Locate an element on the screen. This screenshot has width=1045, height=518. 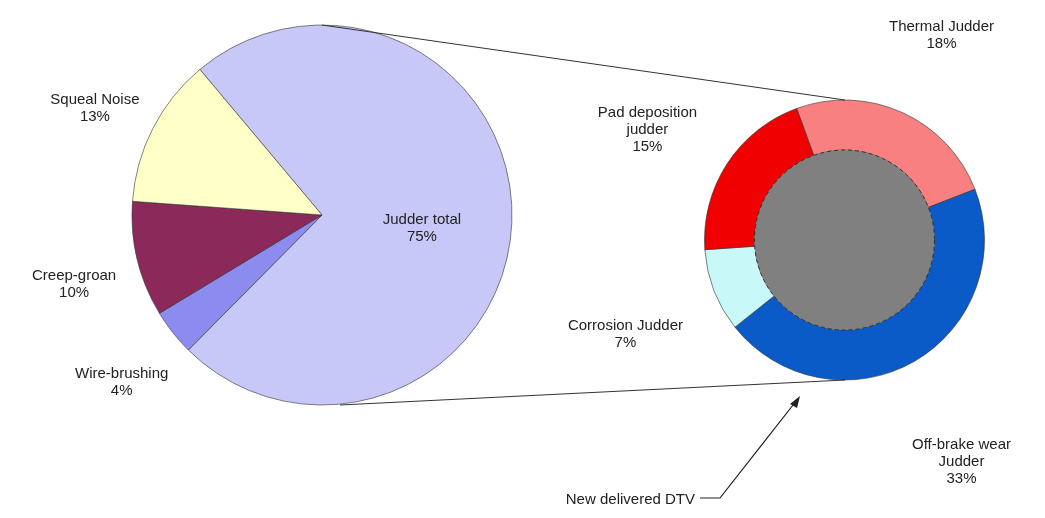
slice-label: Corrosion Judder is located at coordinates (625, 325).